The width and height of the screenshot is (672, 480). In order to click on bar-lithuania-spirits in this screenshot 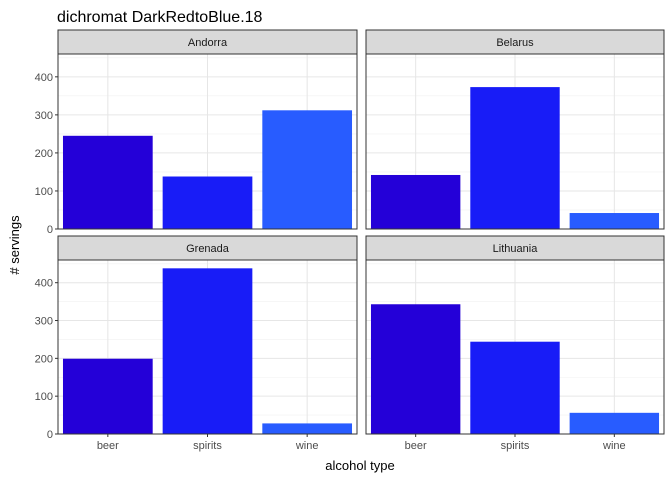, I will do `click(515, 387)`.